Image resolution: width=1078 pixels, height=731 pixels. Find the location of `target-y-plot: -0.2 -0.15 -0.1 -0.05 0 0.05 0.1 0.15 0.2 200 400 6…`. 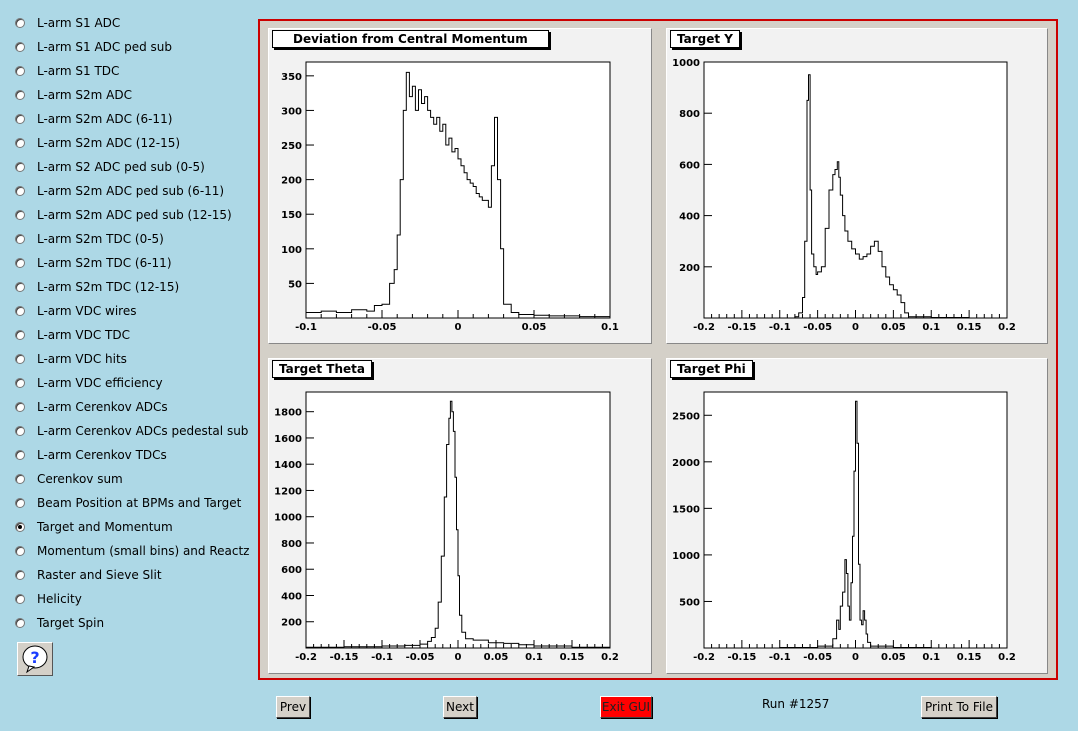

target-y-plot: -0.2 -0.15 -0.1 -0.05 0 0.05 0.1 0.15 0.2 200 400 6… is located at coordinates (844, 195).